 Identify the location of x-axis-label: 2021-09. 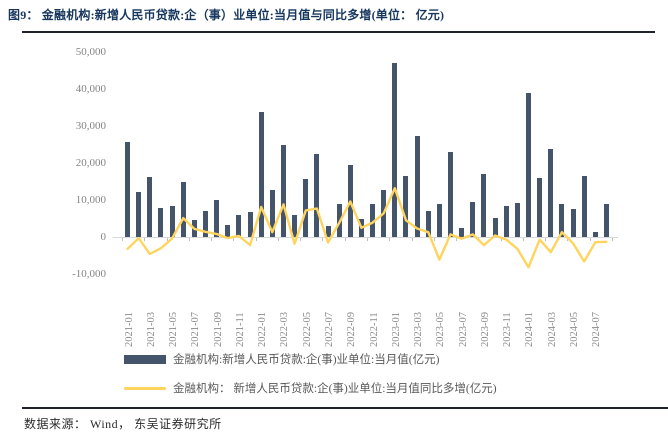
(218, 329).